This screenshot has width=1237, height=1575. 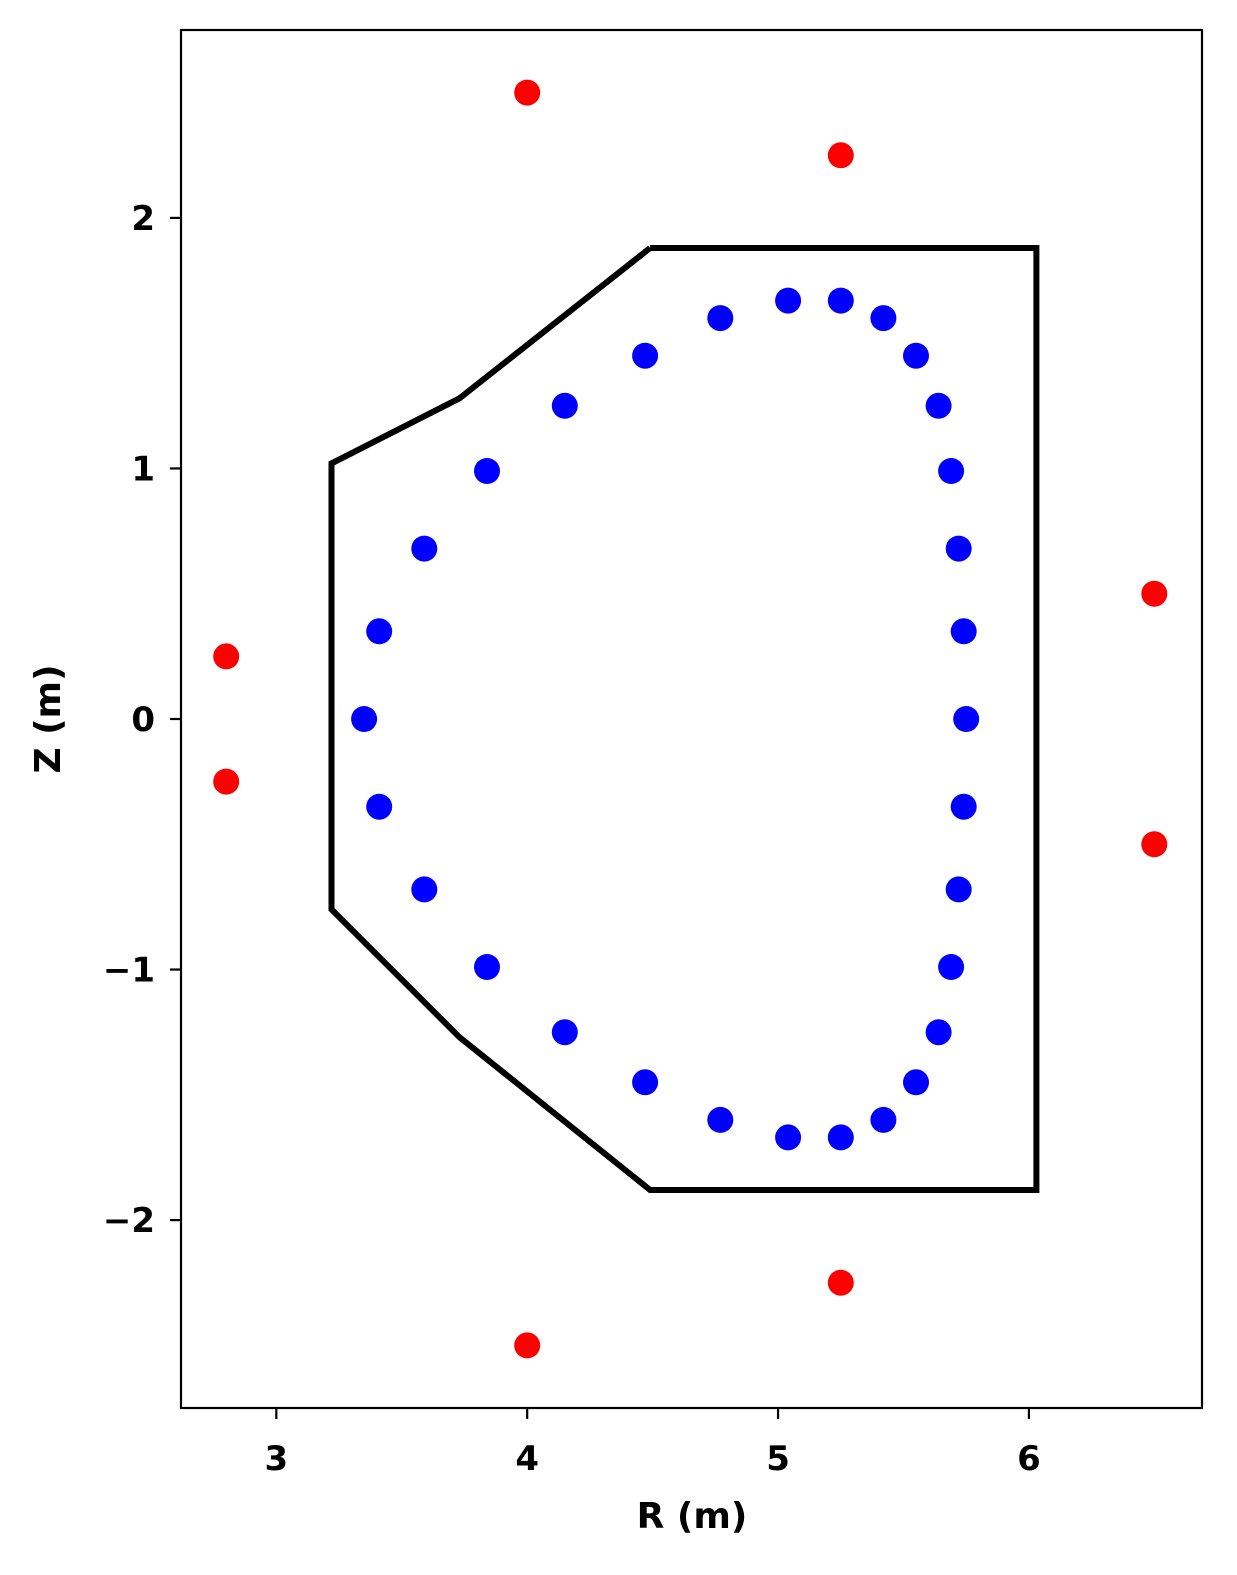 What do you see at coordinates (48, 718) in the screenshot?
I see `y-axis-label: Z (m)` at bounding box center [48, 718].